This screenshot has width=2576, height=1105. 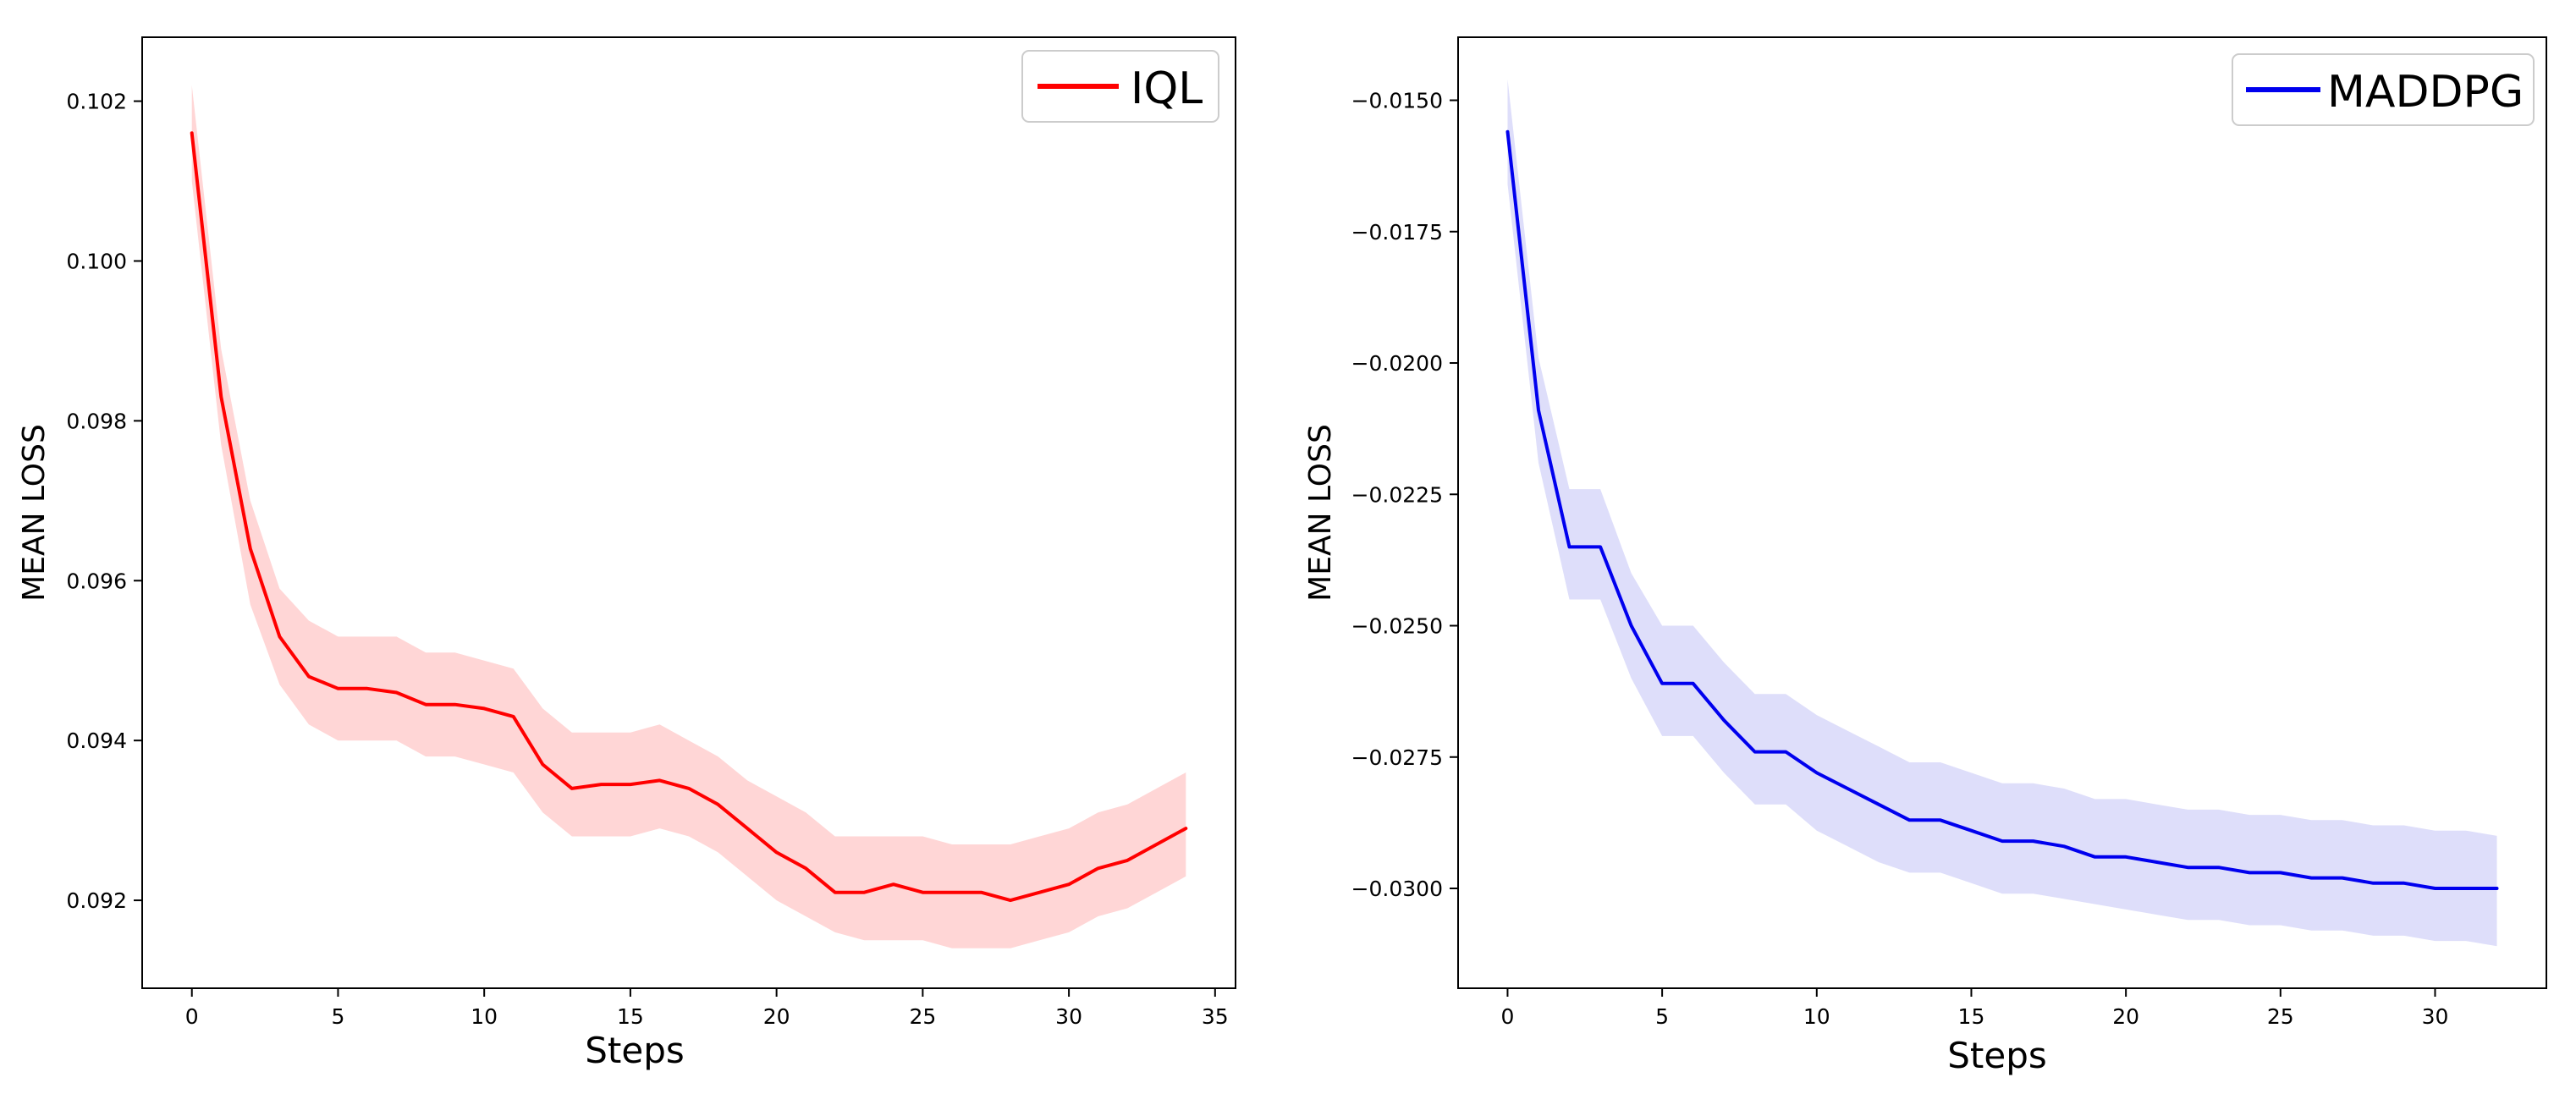 What do you see at coordinates (96, 581) in the screenshot?
I see `y-tick-label: 0.096` at bounding box center [96, 581].